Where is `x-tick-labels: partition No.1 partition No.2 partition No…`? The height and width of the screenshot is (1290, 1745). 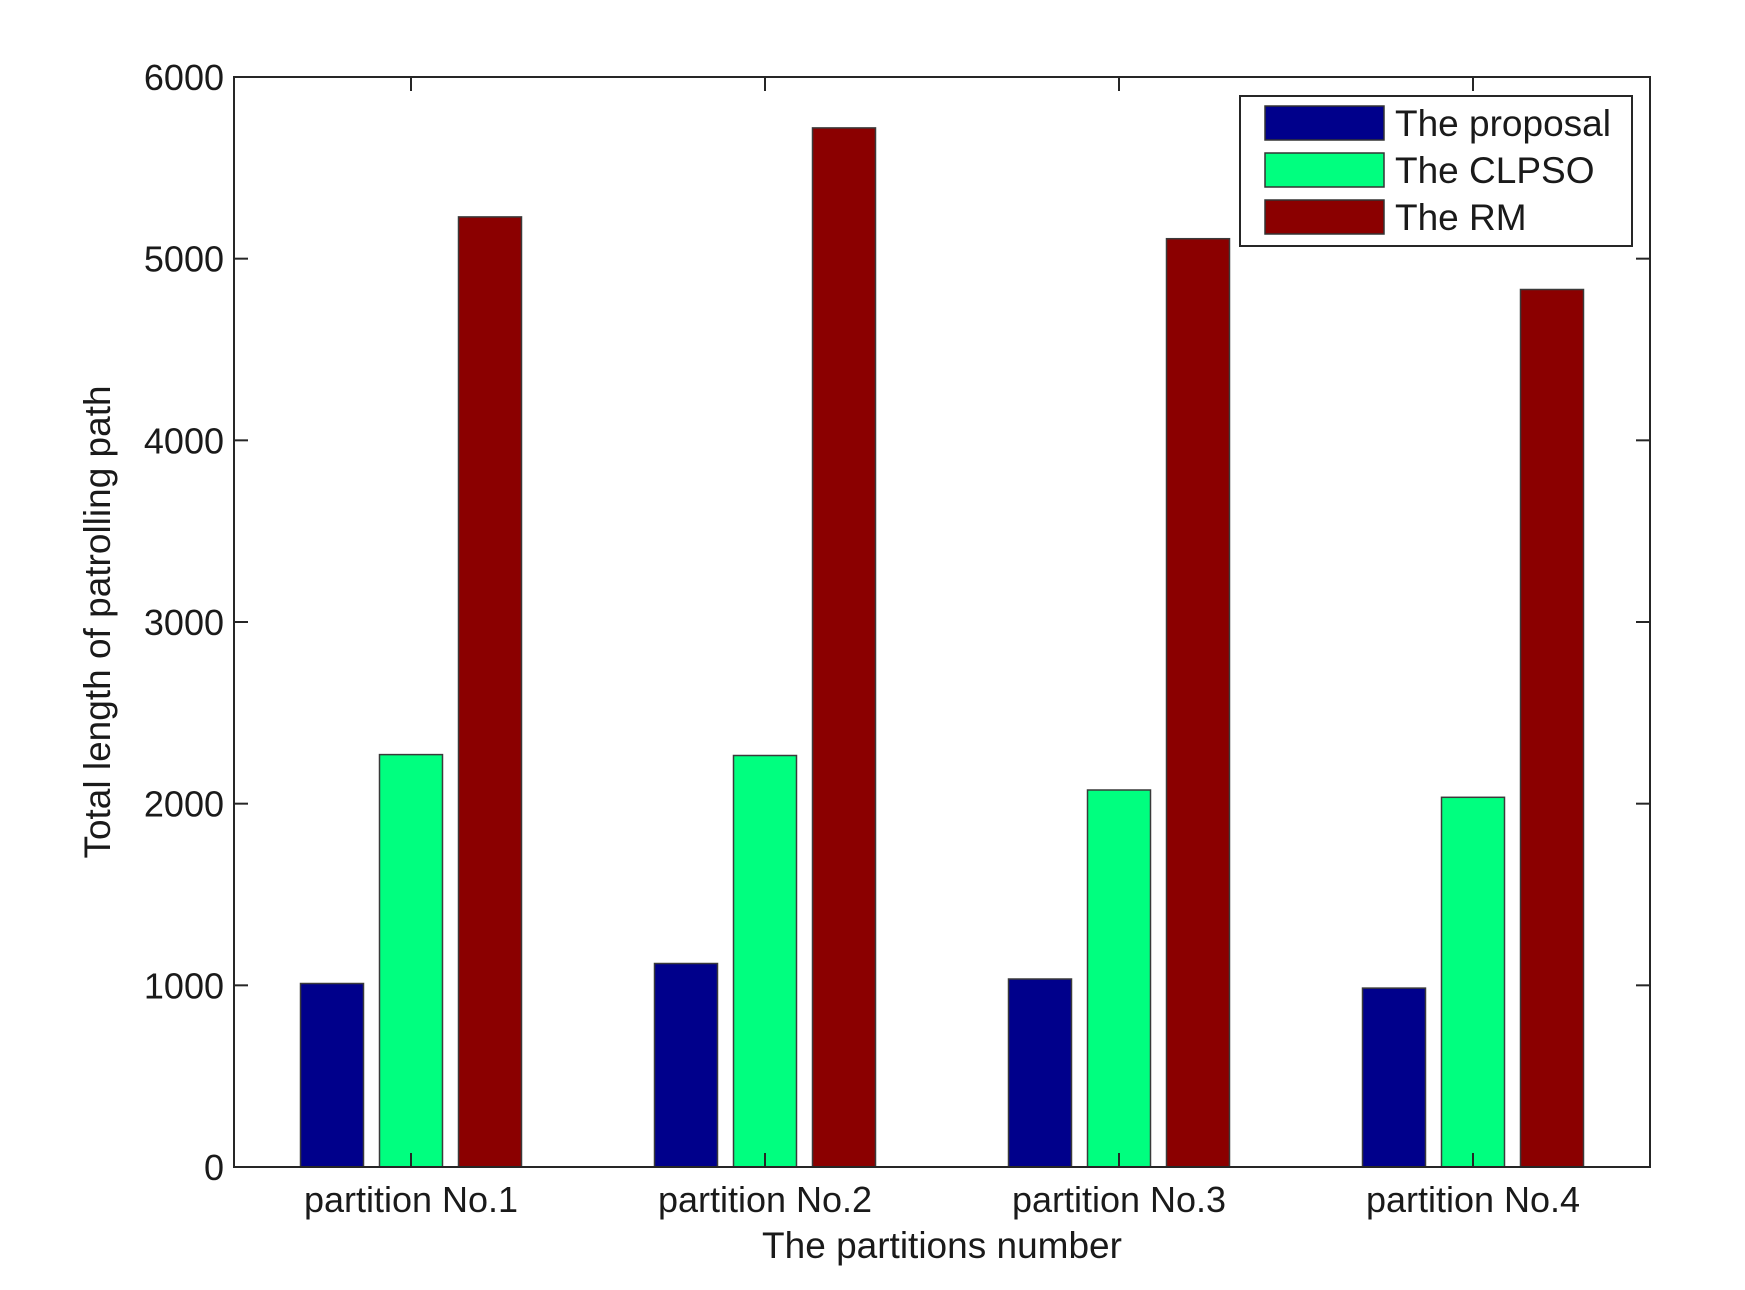 x-tick-labels: partition No.1 partition No.2 partition No… is located at coordinates (942, 1199).